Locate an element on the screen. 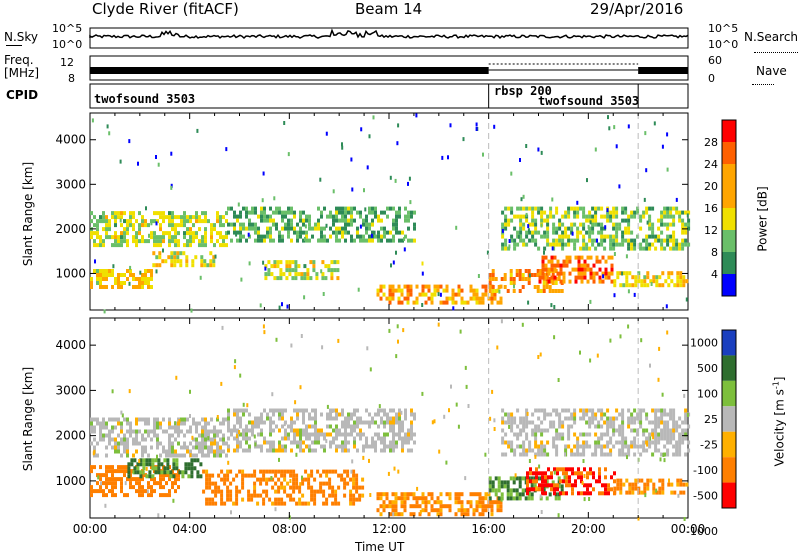 This screenshot has width=800, height=554. colorbar-swatch is located at coordinates (729, 393).